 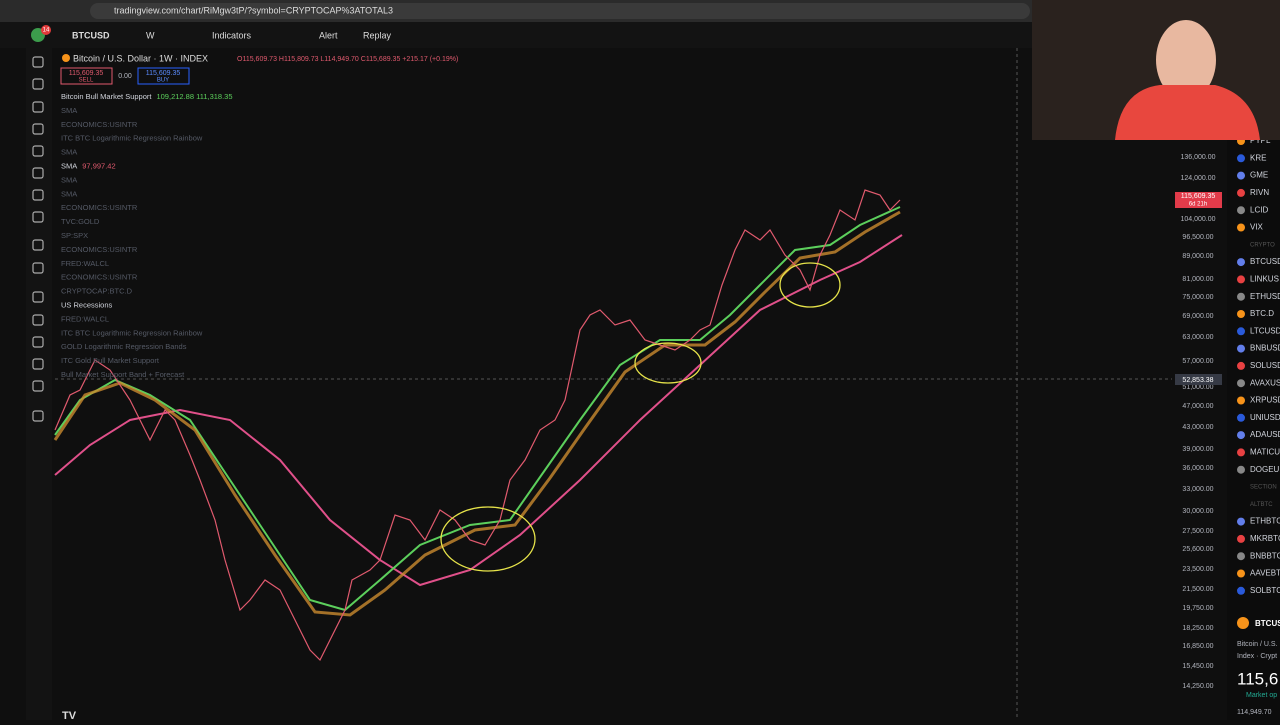 I want to click on watch-symbol: ADAUSD, so click(x=1265, y=434).